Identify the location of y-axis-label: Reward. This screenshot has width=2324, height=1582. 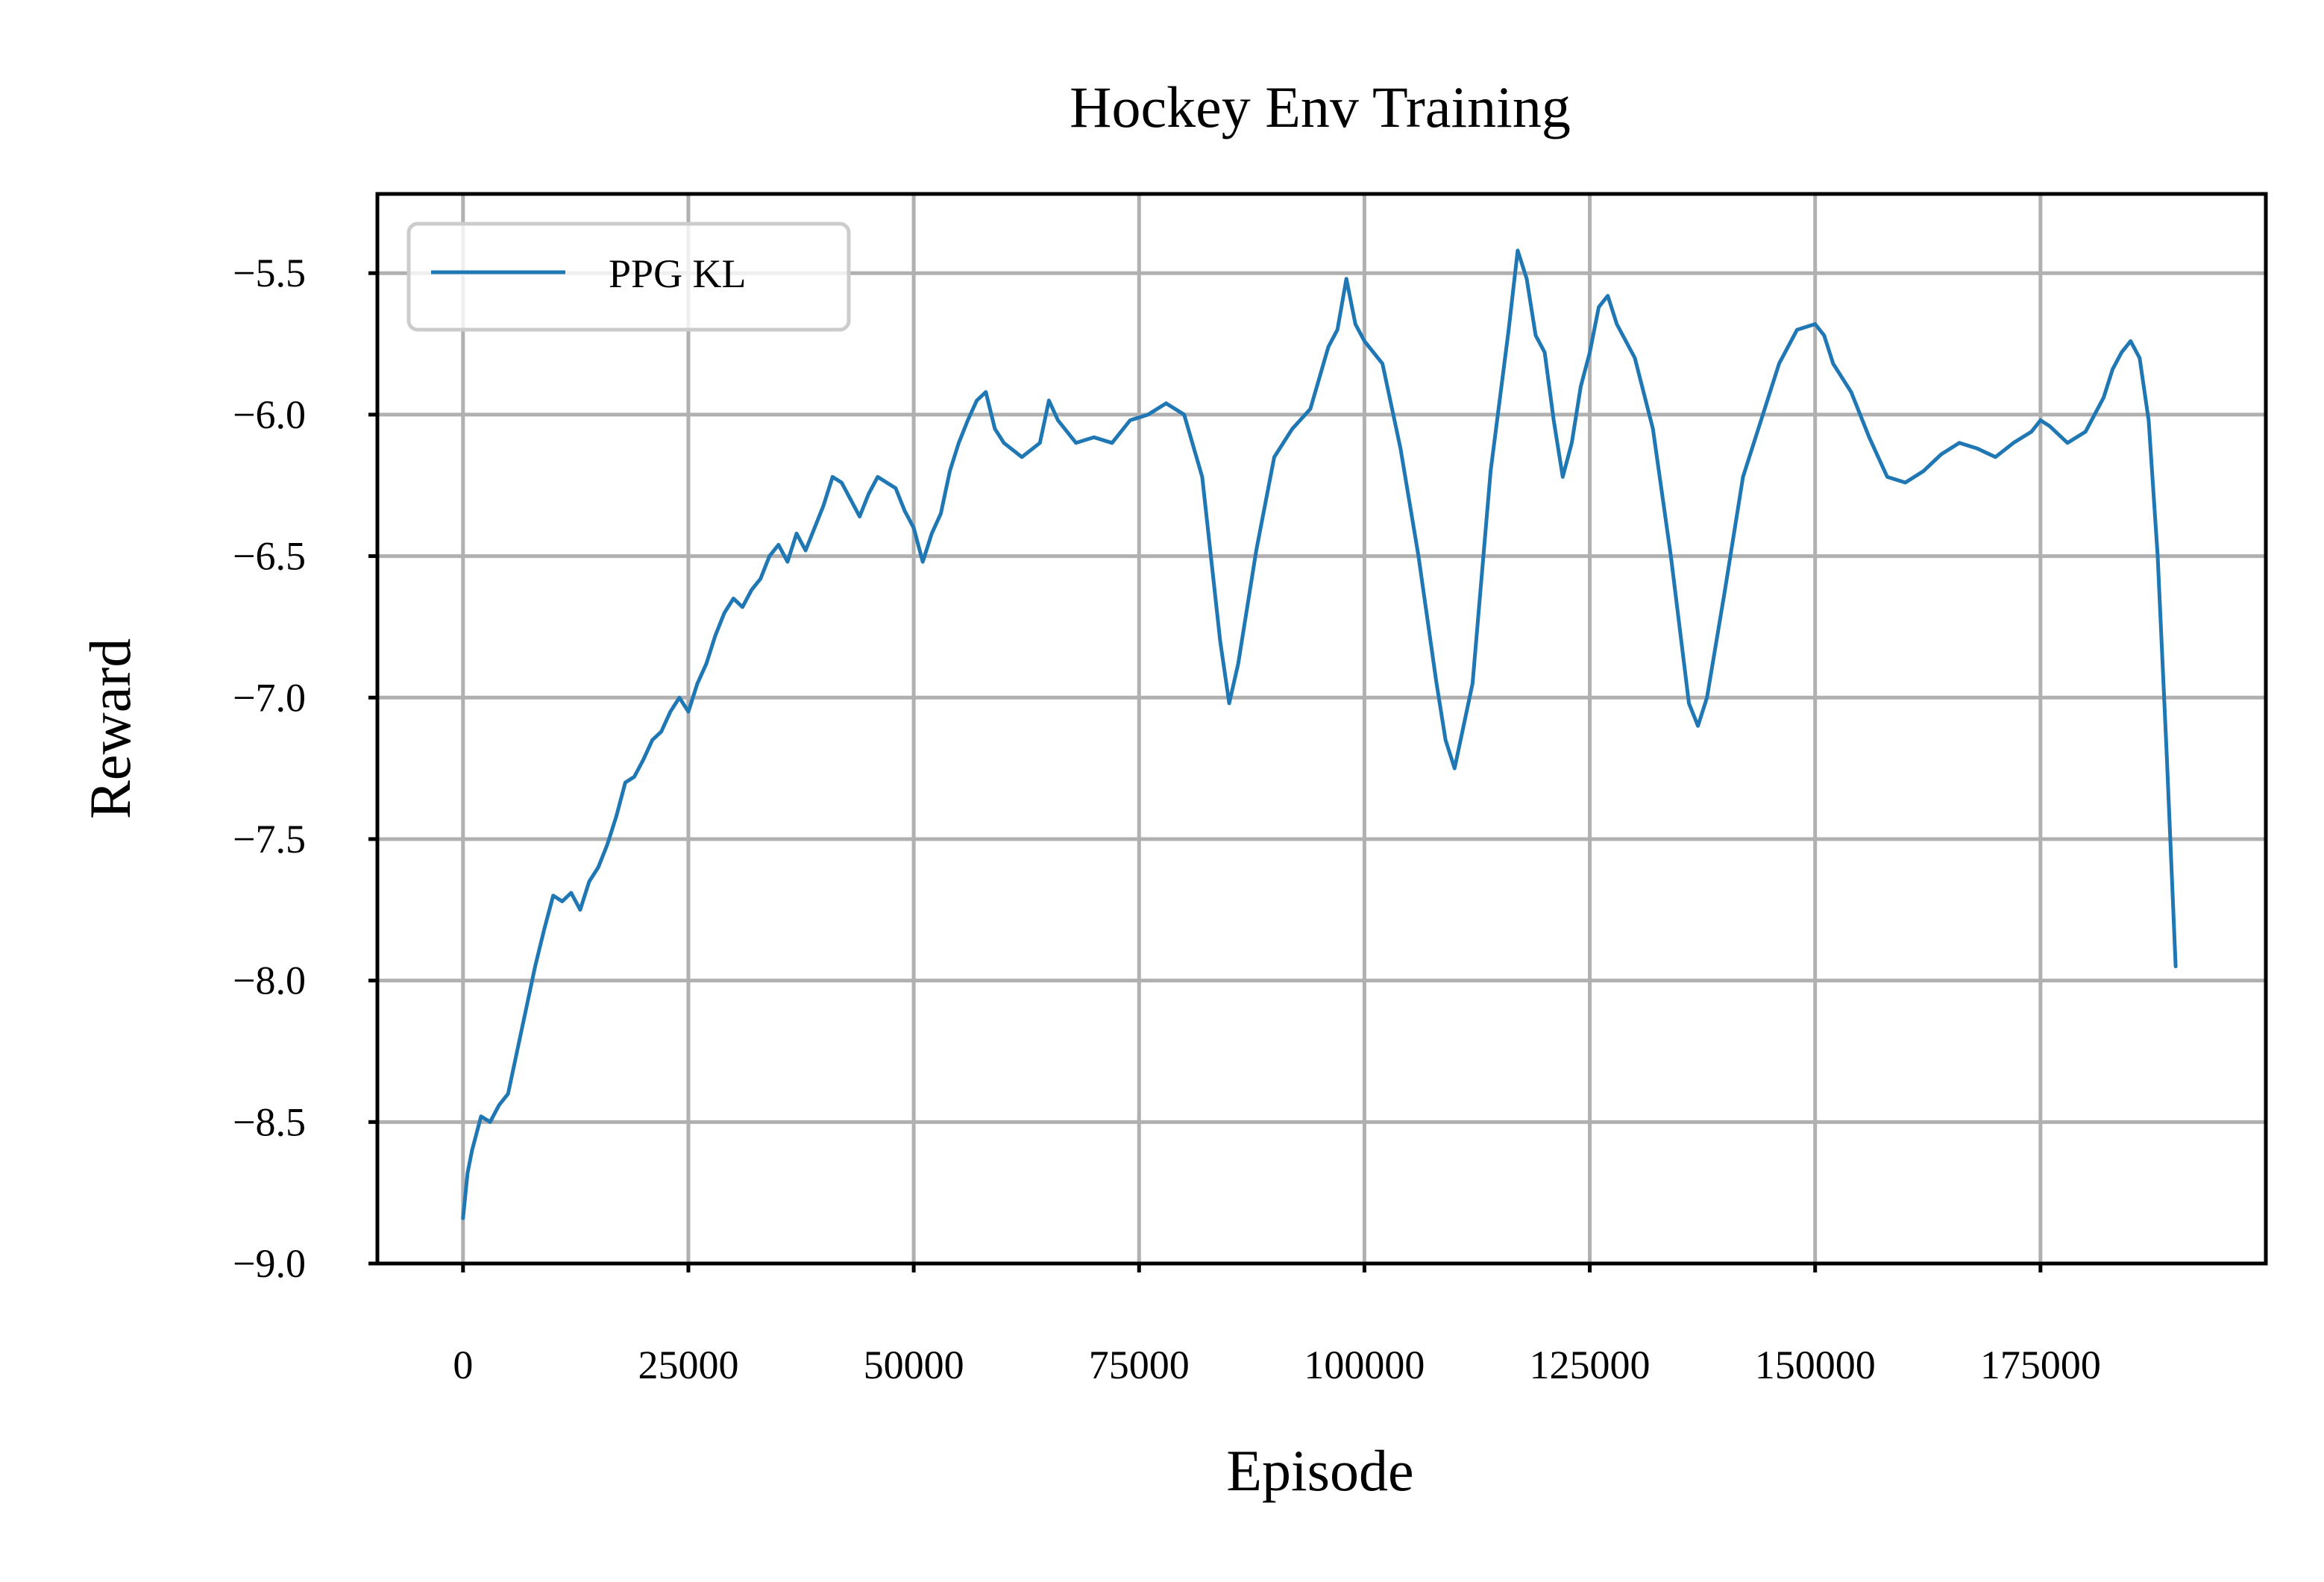
(110, 729).